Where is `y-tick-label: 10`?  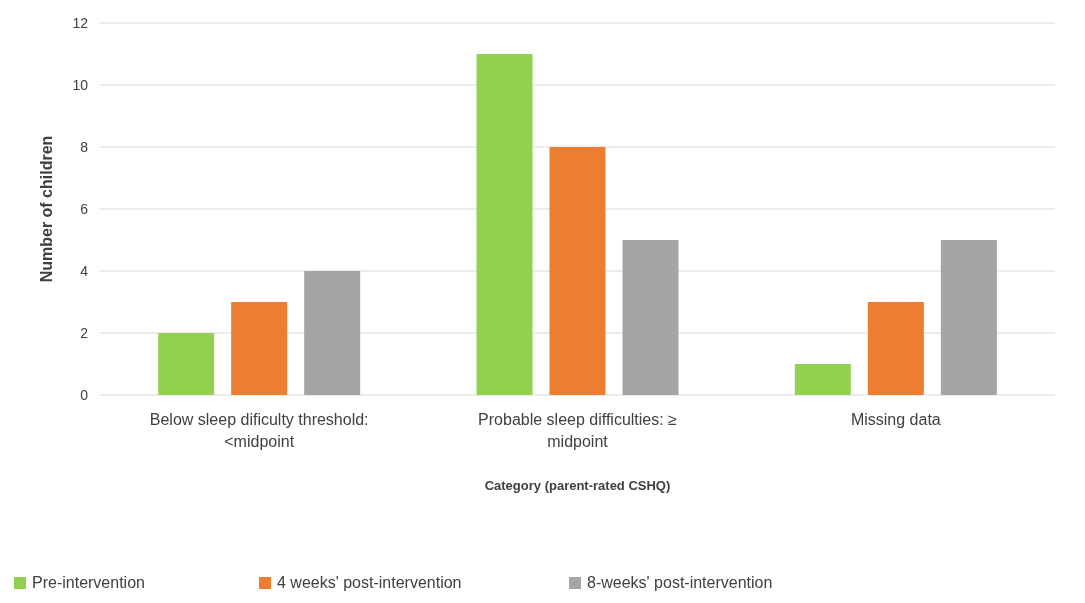
y-tick-label: 10 is located at coordinates (80, 84).